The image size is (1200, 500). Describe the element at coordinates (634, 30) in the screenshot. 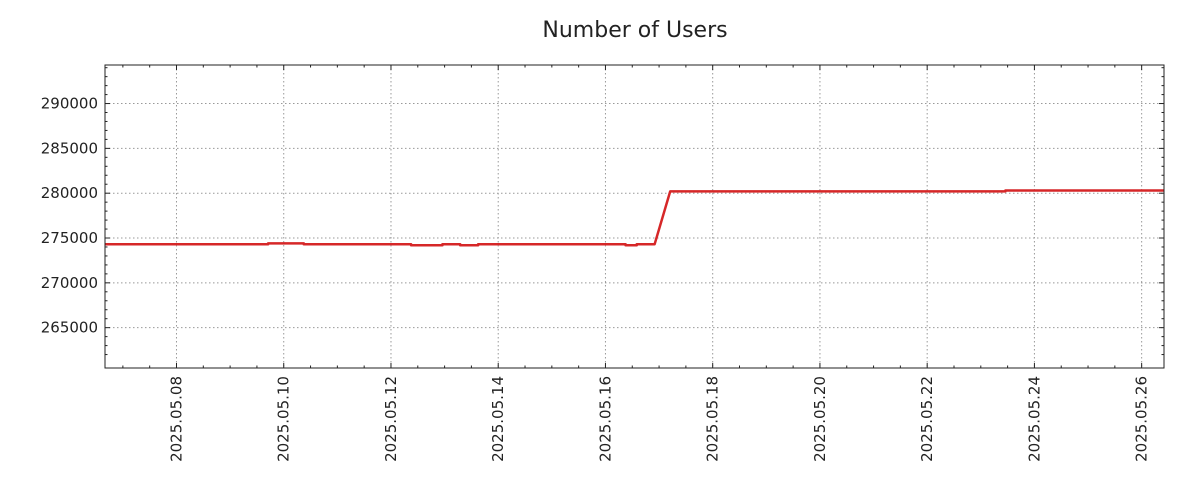

I see `chart-title: Number of Users` at that location.